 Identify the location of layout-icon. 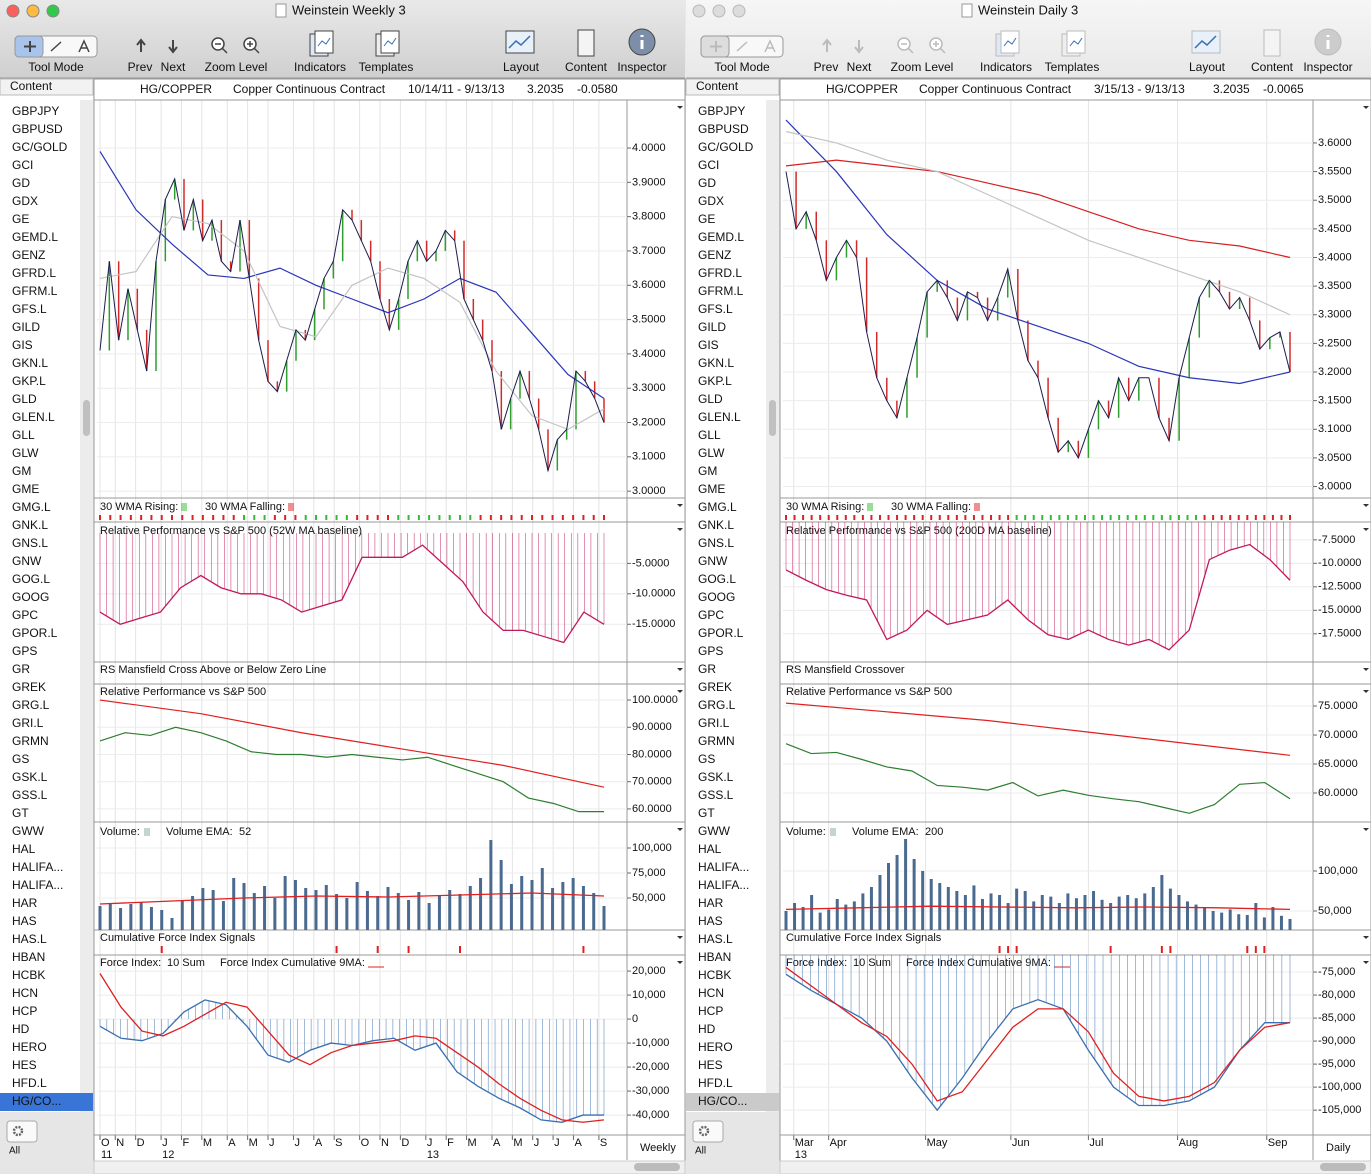
(1206, 42).